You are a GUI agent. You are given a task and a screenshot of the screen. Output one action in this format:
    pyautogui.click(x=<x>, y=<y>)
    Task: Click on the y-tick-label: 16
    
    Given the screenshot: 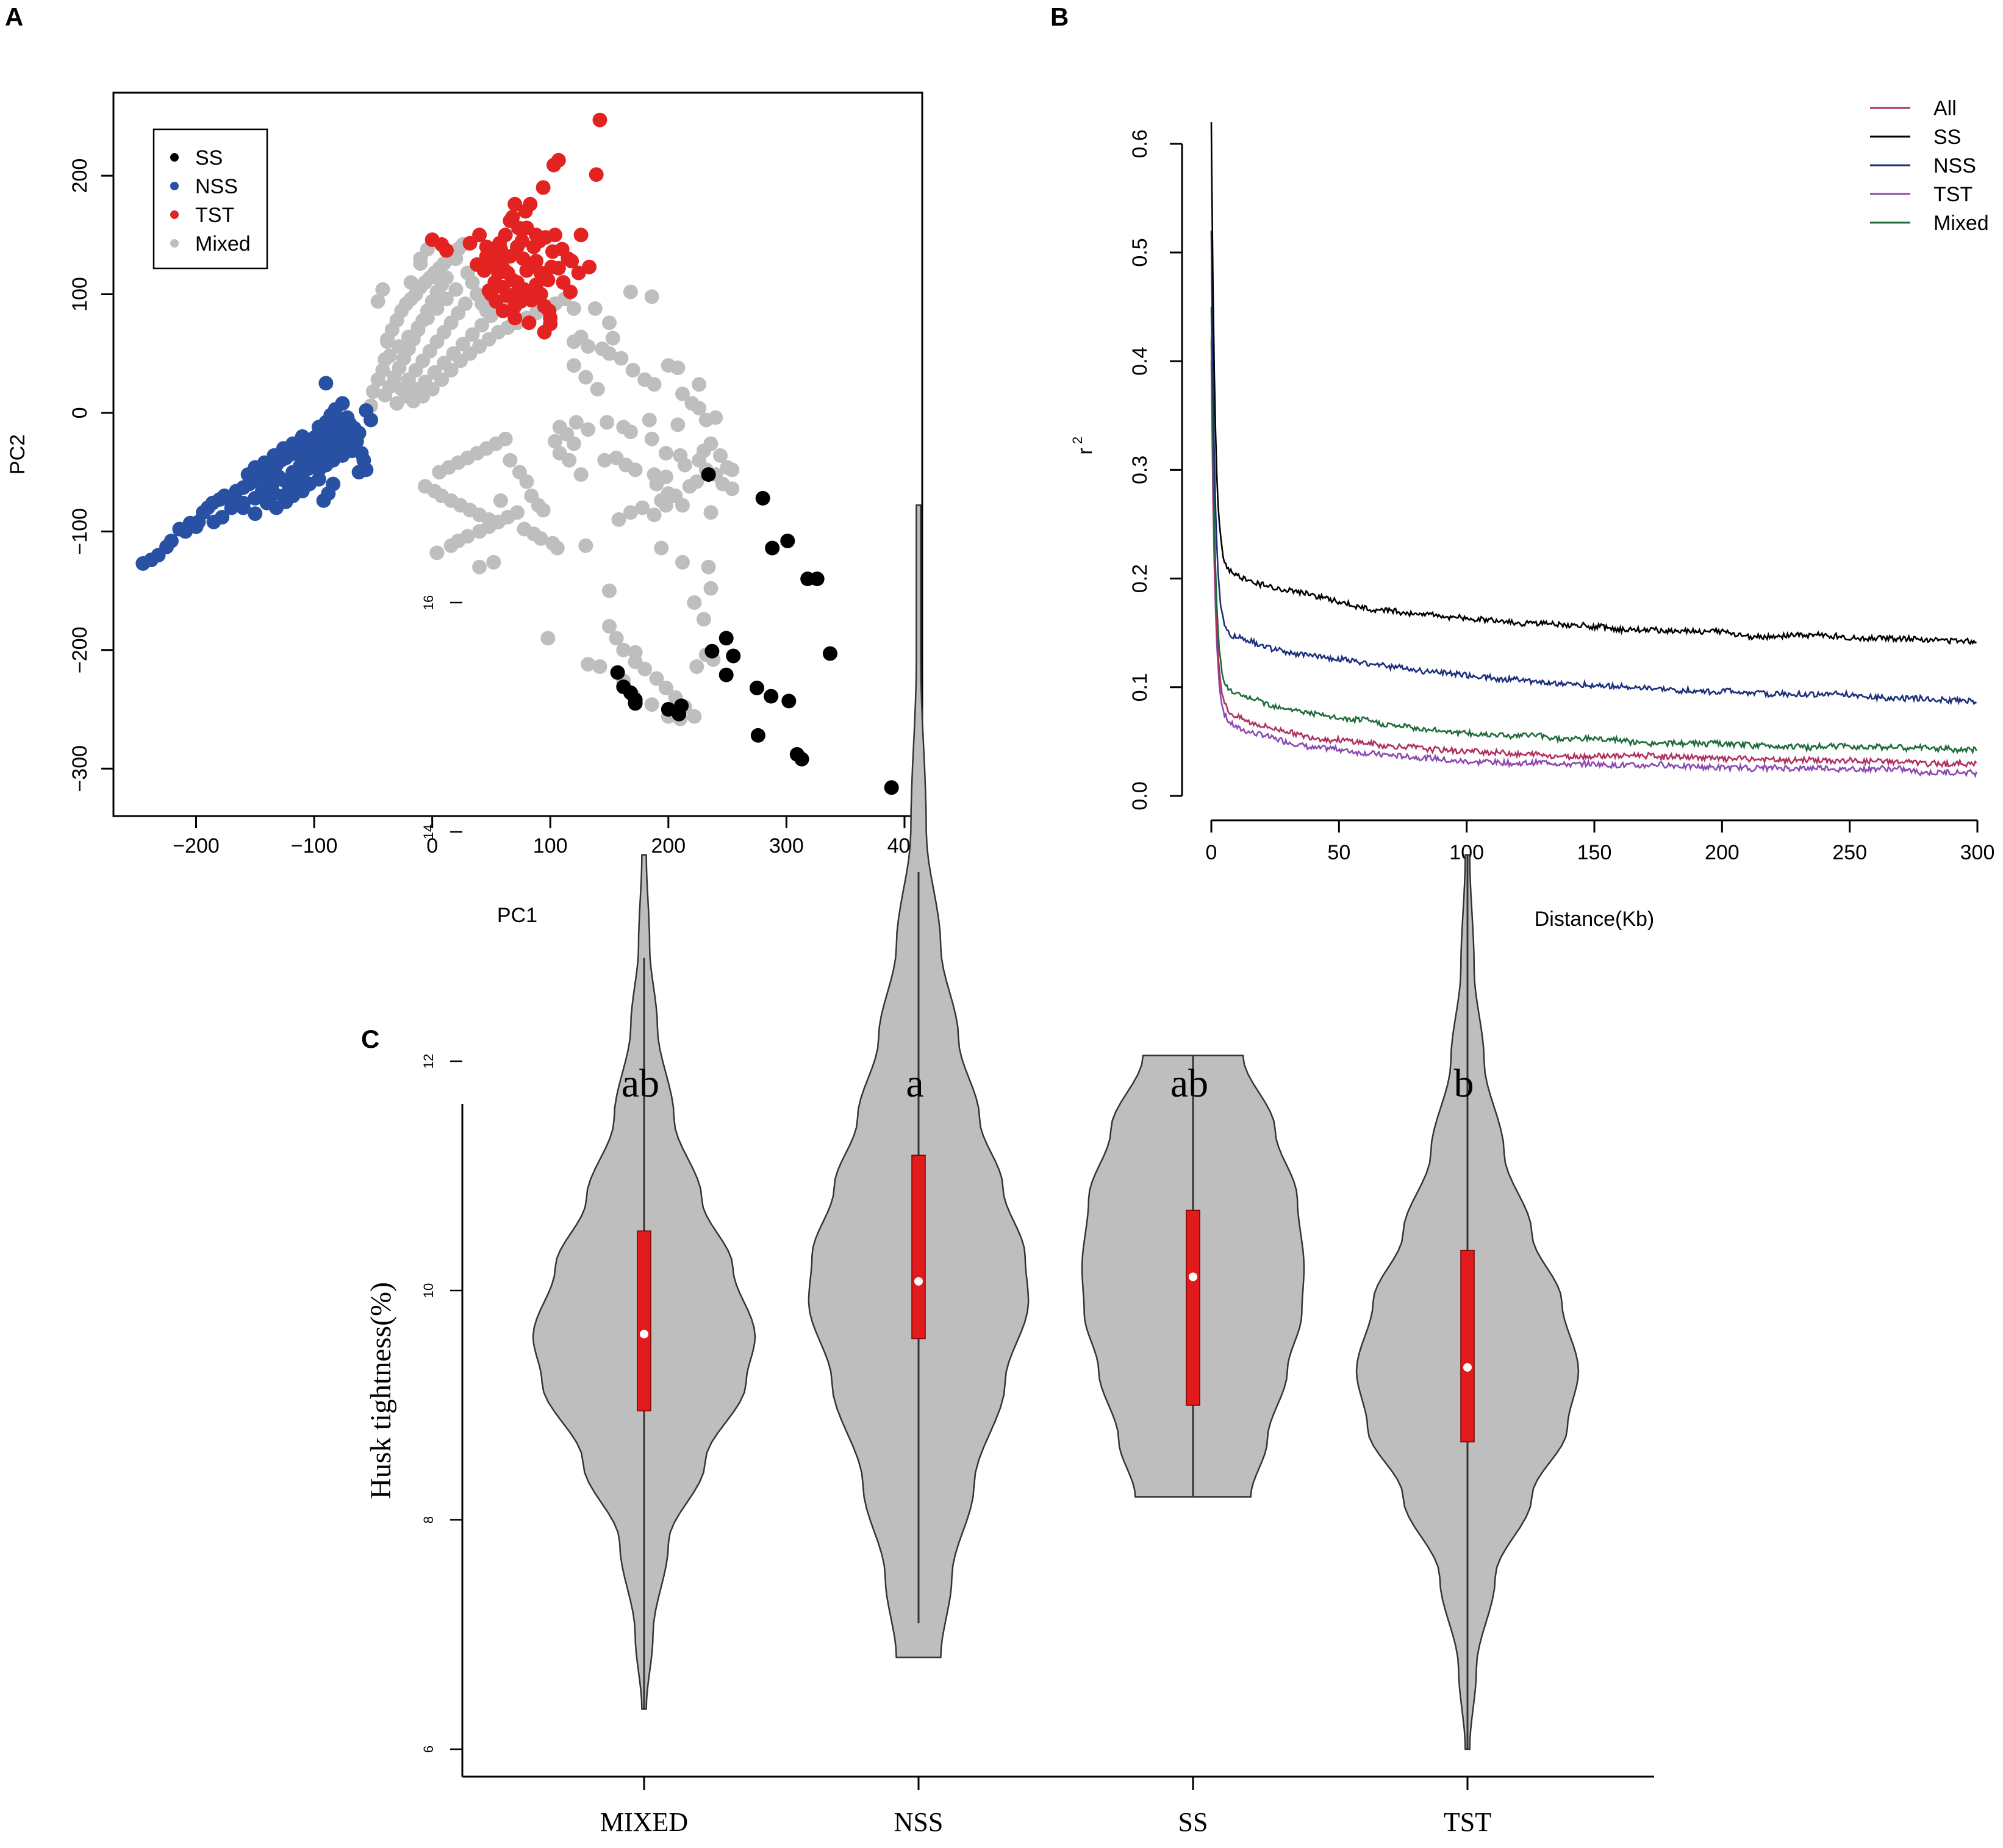 What is the action you would take?
    pyautogui.click(x=428, y=602)
    